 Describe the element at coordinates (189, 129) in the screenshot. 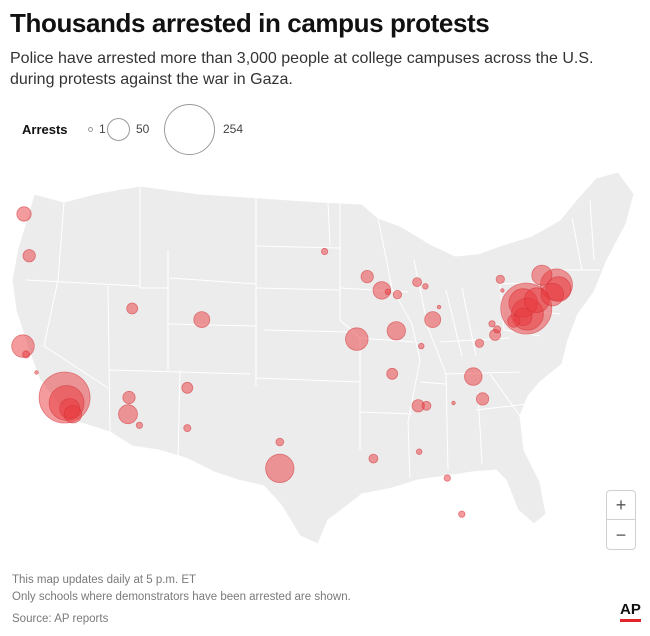

I see `legend-circle-large` at that location.